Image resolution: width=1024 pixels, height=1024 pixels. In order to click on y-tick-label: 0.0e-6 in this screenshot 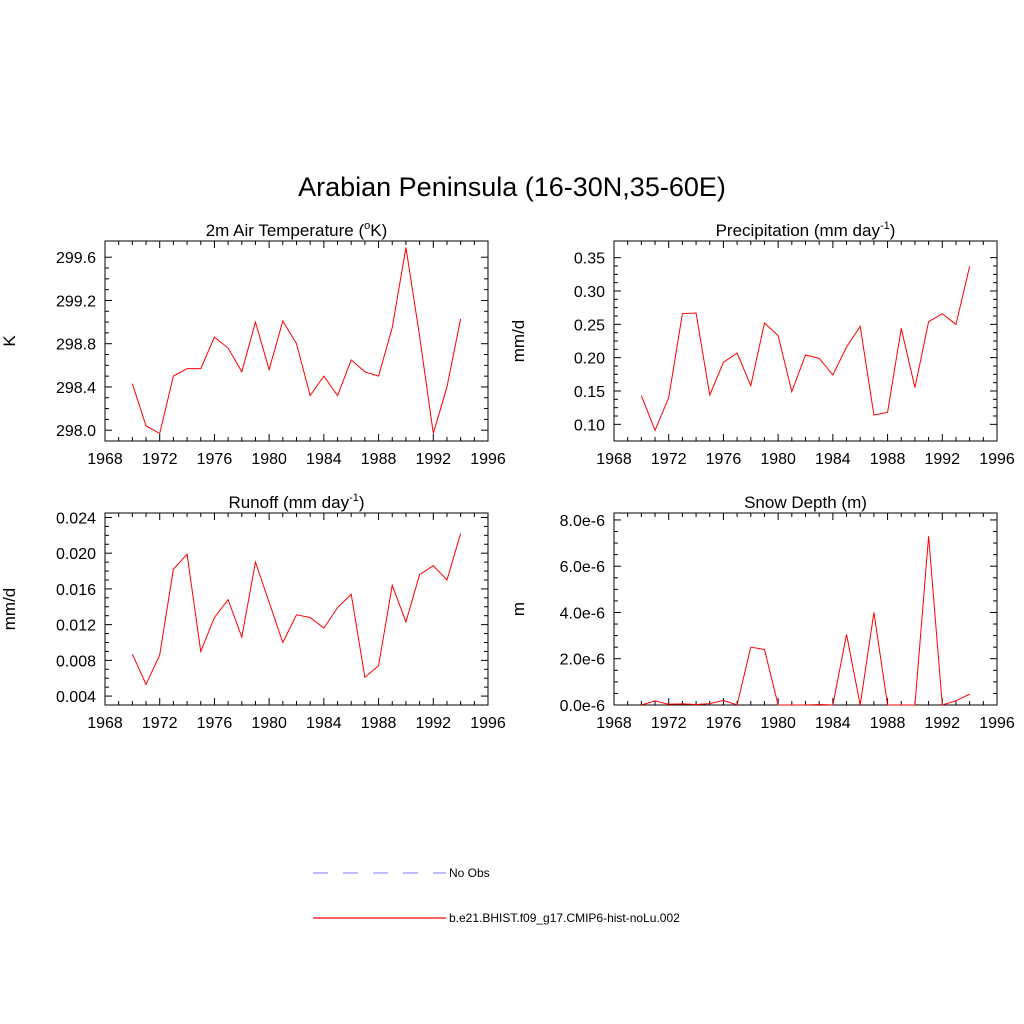, I will do `click(582, 706)`.